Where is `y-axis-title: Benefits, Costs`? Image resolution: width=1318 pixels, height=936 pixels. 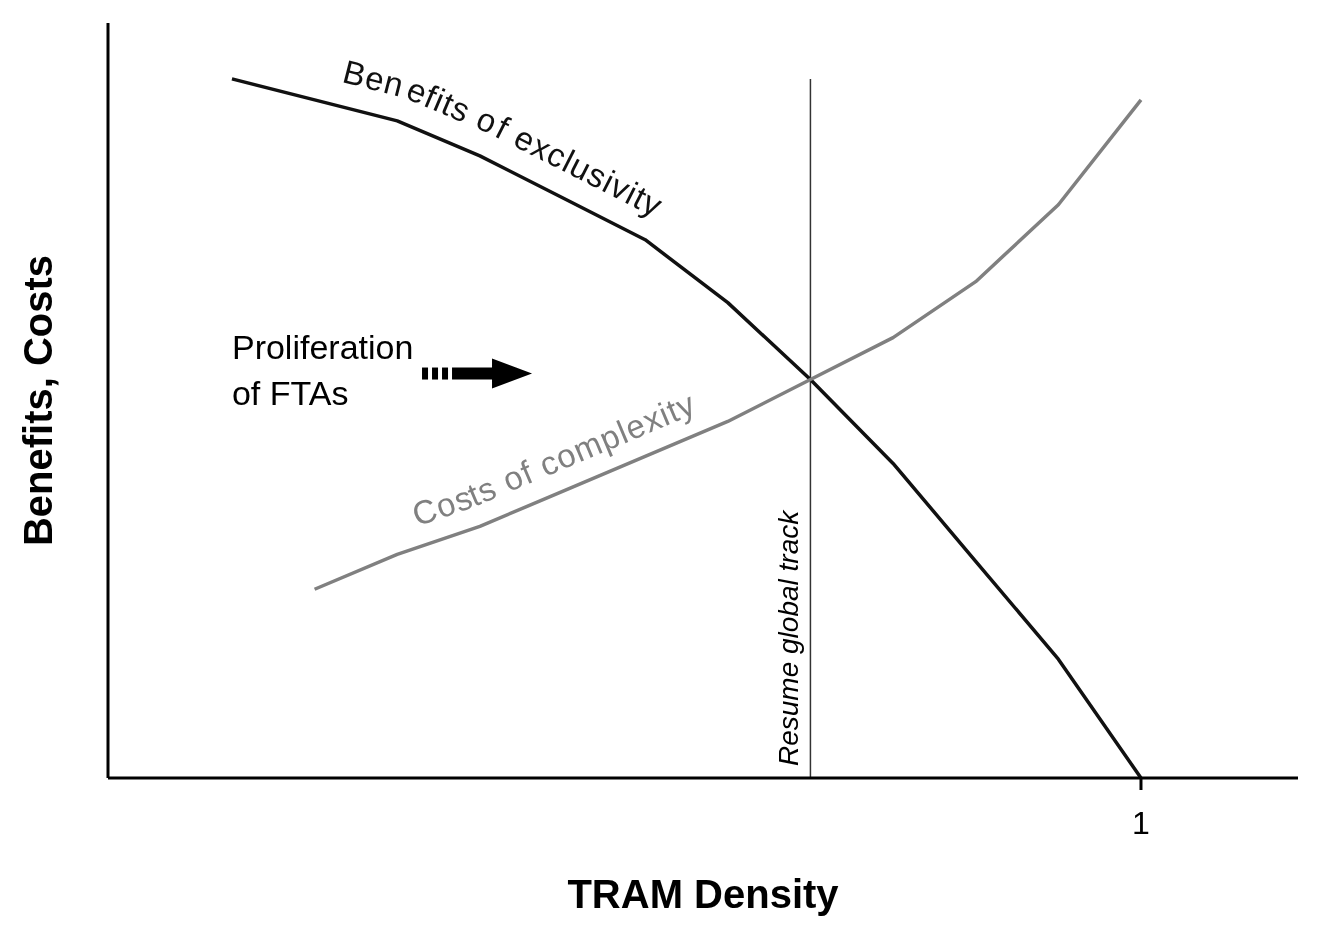
y-axis-title: Benefits, Costs is located at coordinates (38, 400).